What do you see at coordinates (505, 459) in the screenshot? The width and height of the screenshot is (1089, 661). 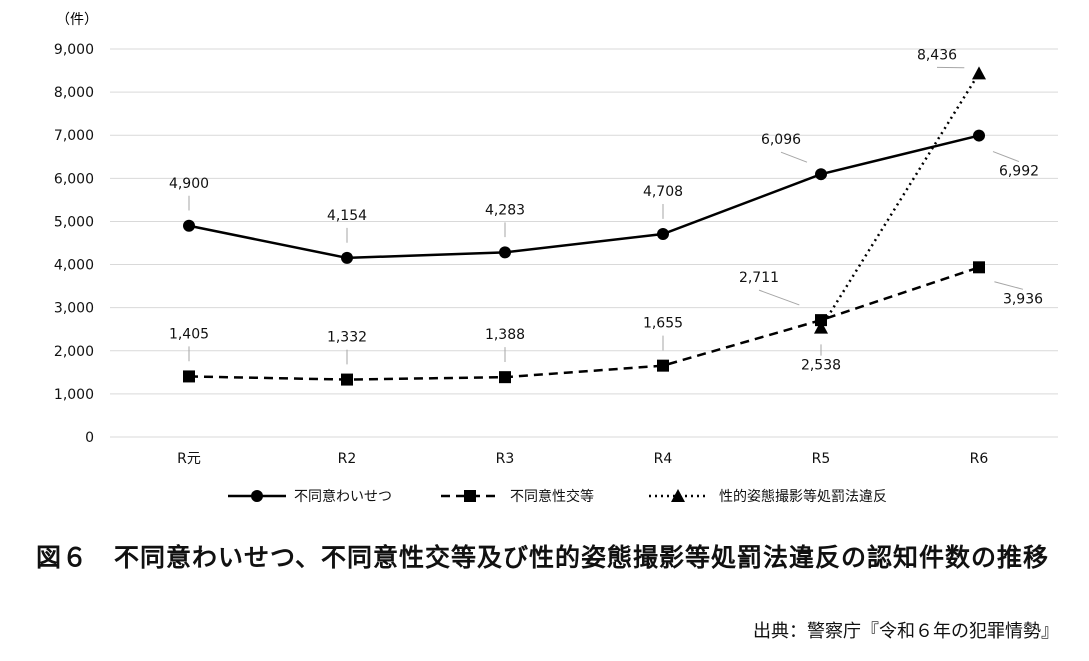 I see `x-tick-label: R3` at bounding box center [505, 459].